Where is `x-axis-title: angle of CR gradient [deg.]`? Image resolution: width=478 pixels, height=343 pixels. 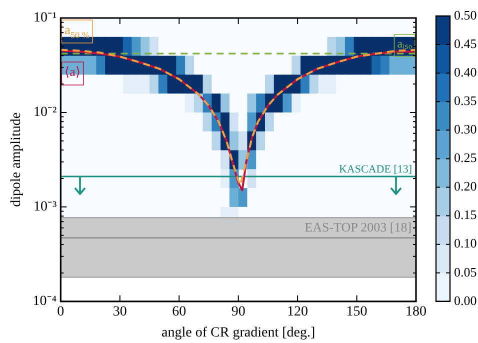 x-axis-title: angle of CR gradient [deg.] is located at coordinates (239, 332).